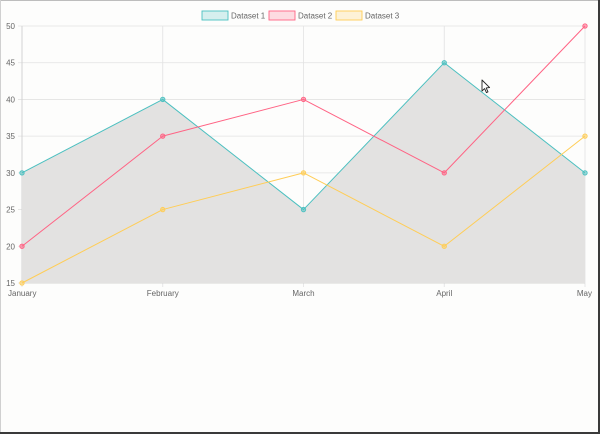 The height and width of the screenshot is (434, 600). What do you see at coordinates (382, 16) in the screenshot?
I see `legend-label: Dataset 3` at bounding box center [382, 16].